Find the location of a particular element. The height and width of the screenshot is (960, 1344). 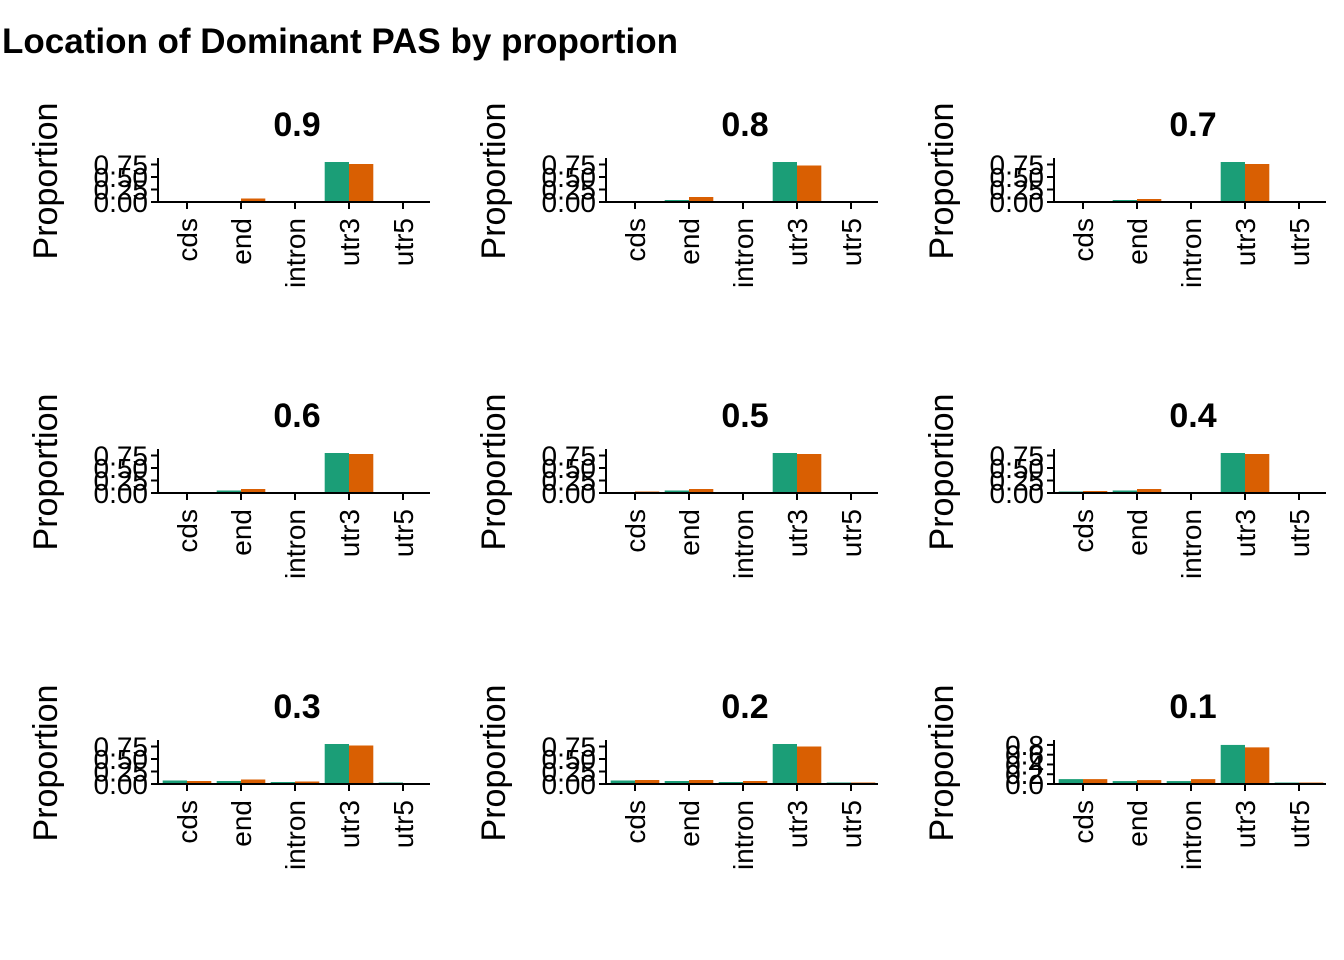

y-tick-label: 0.4 is located at coordinates (1024, 764).